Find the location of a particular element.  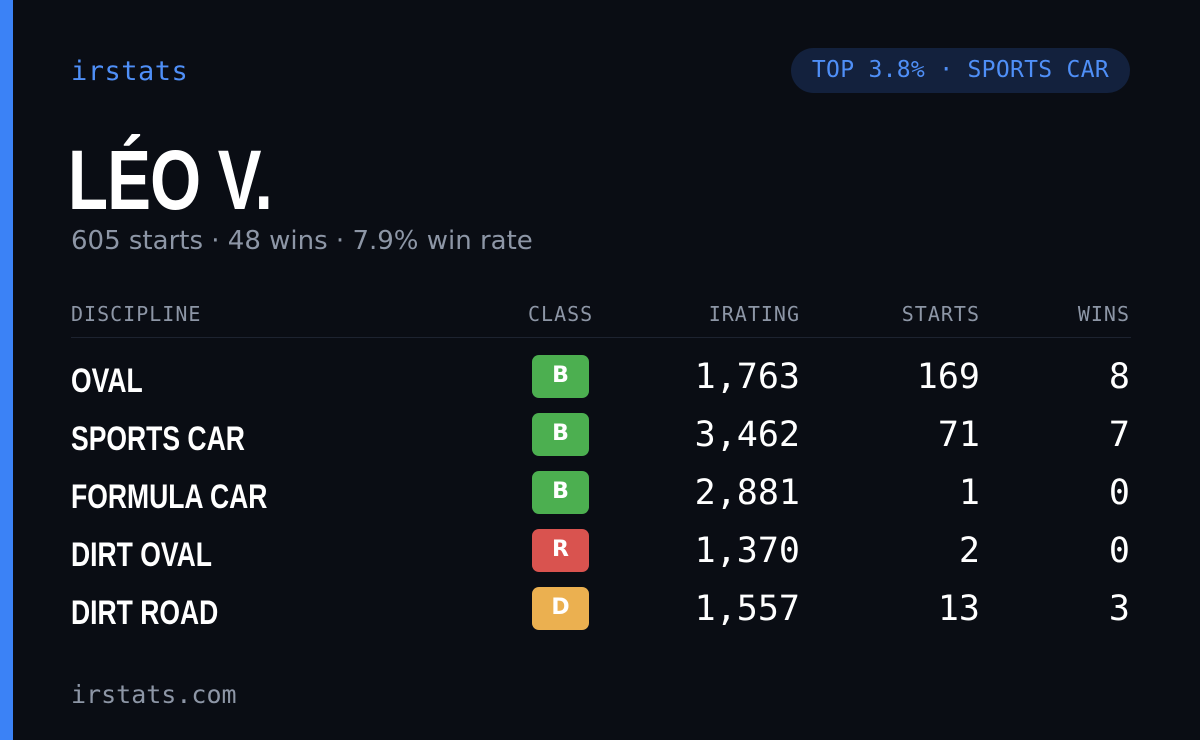

starts-value: 2 is located at coordinates (969, 551).